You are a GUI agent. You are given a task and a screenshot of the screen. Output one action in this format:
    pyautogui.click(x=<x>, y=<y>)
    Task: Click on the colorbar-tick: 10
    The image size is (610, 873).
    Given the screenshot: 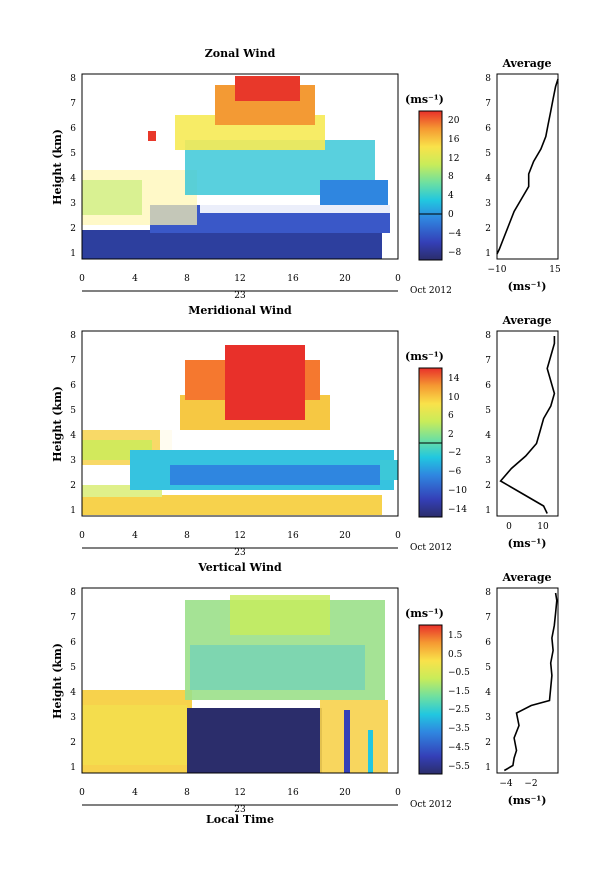 What is the action you would take?
    pyautogui.click(x=454, y=398)
    